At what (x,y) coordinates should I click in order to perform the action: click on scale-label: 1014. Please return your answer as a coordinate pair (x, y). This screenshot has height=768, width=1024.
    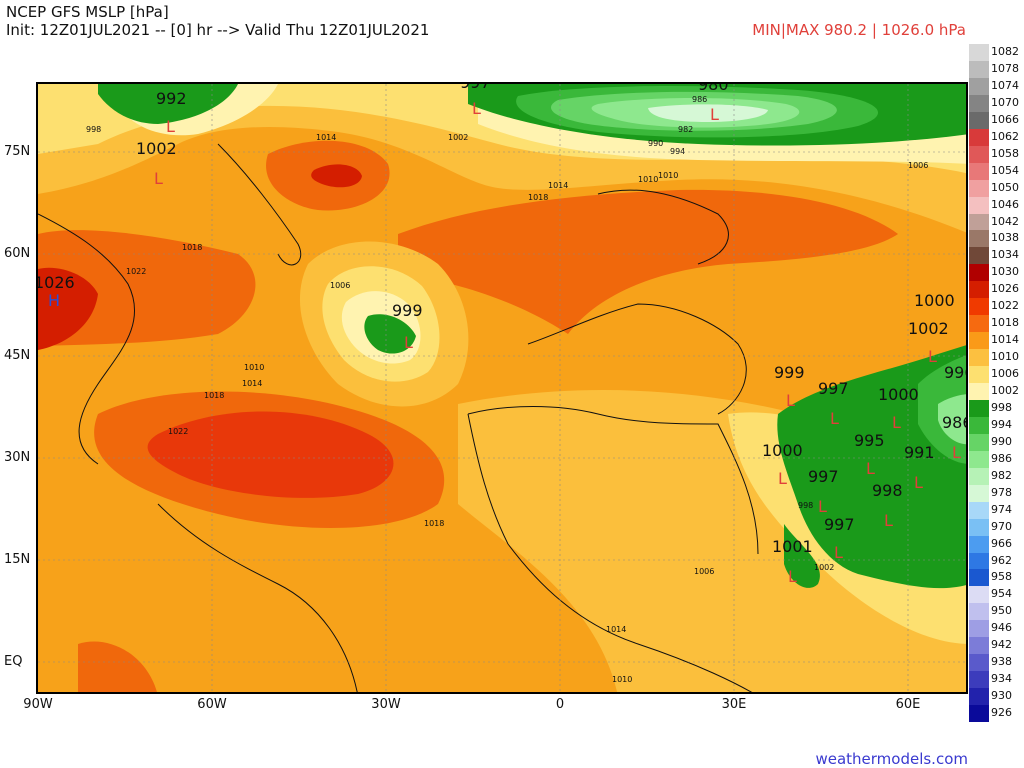
    Looking at the image, I should click on (1005, 340).